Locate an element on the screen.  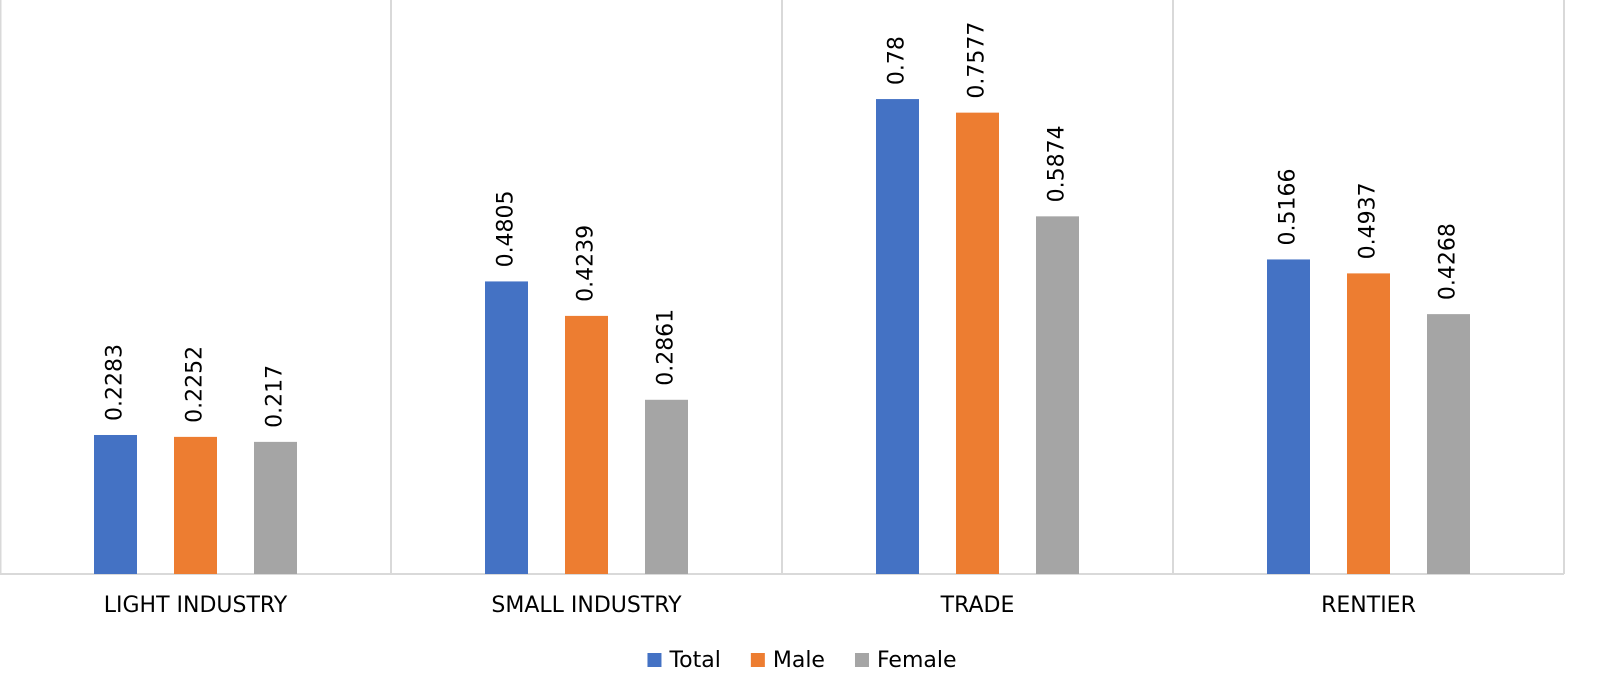
data-label: 0.2283 is located at coordinates (115, 382).